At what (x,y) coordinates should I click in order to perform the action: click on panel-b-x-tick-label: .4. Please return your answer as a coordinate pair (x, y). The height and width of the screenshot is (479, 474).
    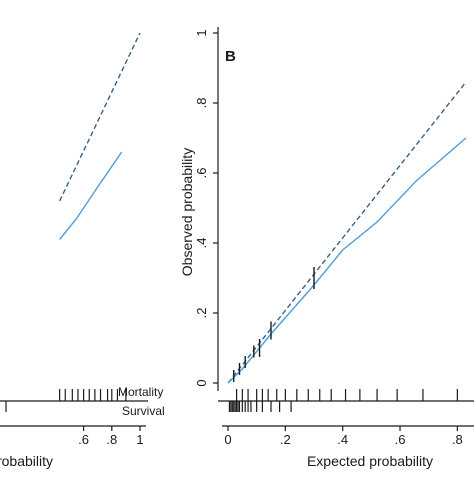
    Looking at the image, I should click on (342, 439).